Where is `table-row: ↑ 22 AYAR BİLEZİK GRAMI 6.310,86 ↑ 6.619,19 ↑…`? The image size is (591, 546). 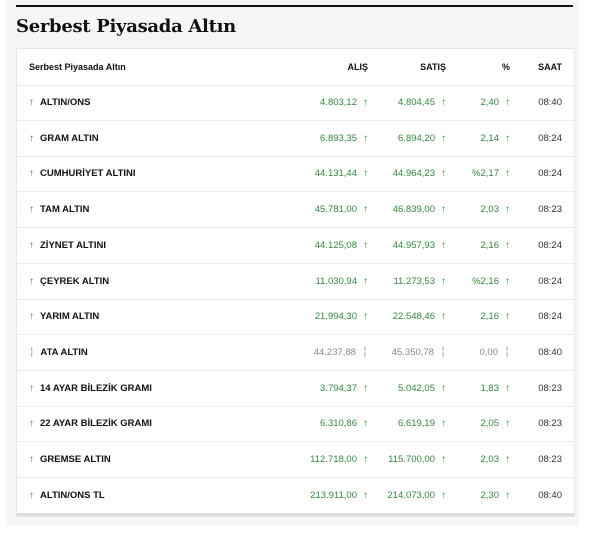
table-row: ↑ 22 AYAR BİLEZİK GRAMI 6.310,86 ↑ 6.619,19 ↑… is located at coordinates (295, 424).